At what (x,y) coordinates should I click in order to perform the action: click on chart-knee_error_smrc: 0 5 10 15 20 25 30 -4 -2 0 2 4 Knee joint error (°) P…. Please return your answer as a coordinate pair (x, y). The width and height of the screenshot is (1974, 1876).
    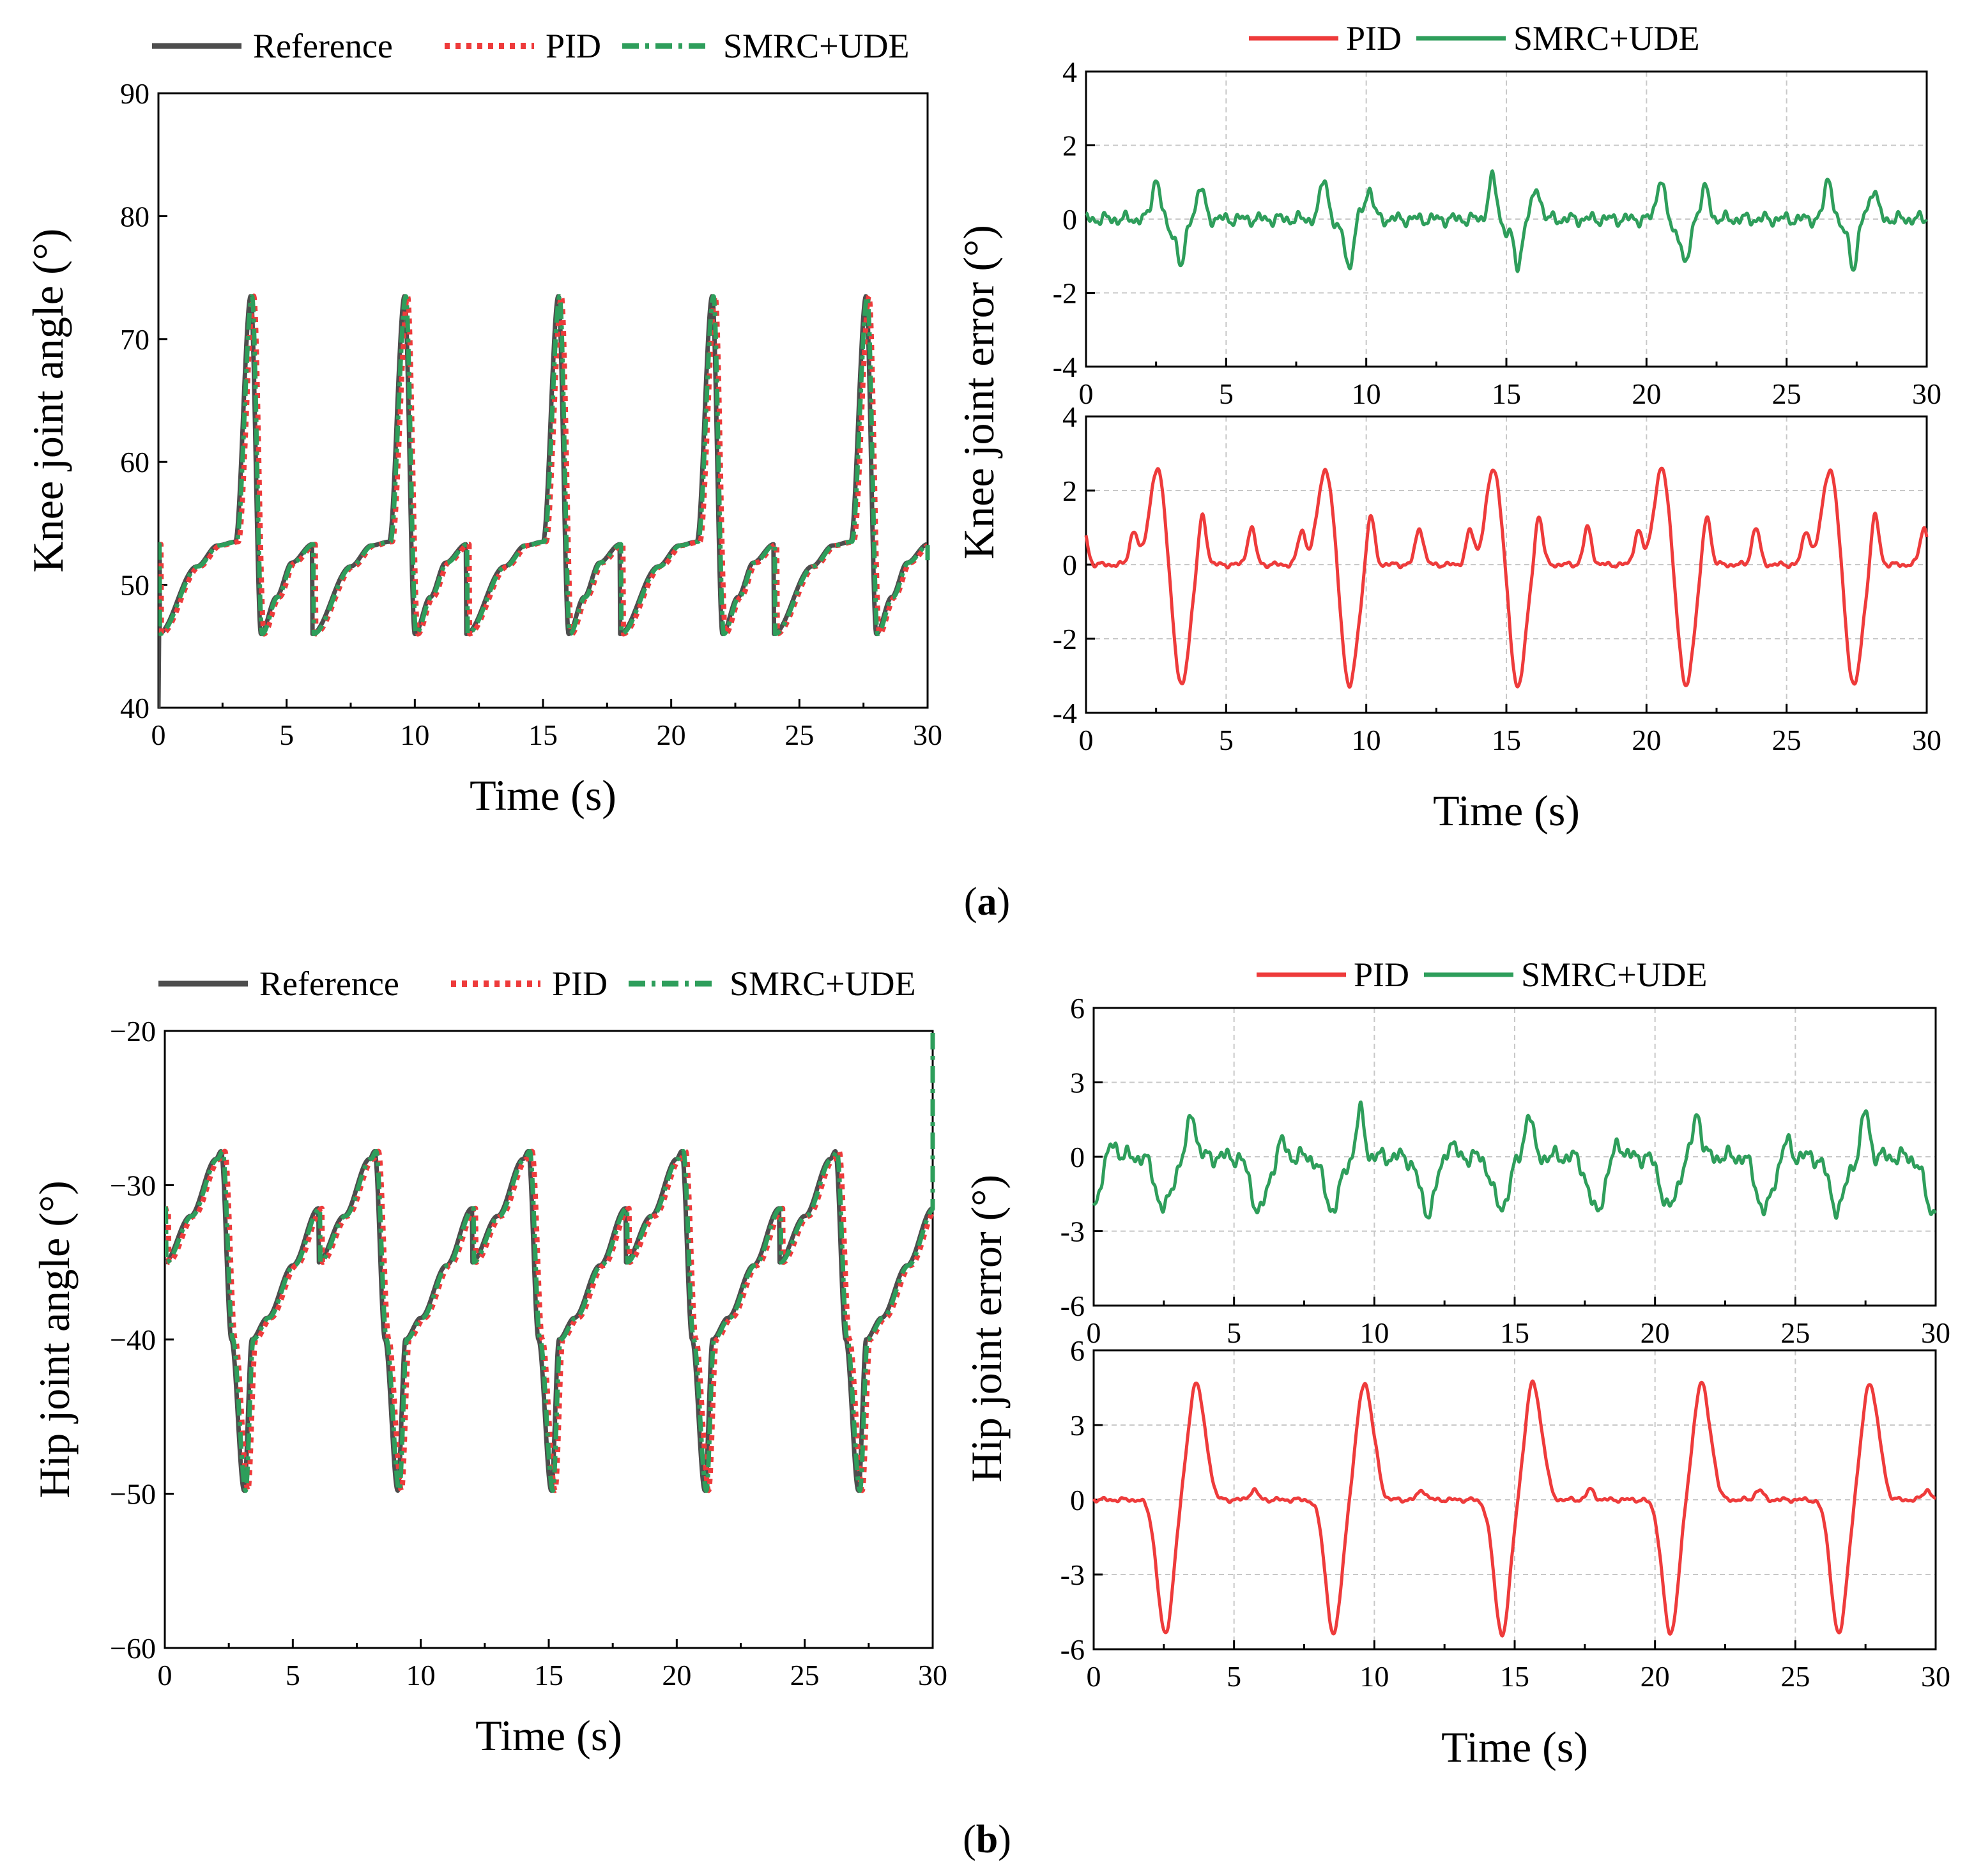
    Looking at the image, I should click on (1447, 289).